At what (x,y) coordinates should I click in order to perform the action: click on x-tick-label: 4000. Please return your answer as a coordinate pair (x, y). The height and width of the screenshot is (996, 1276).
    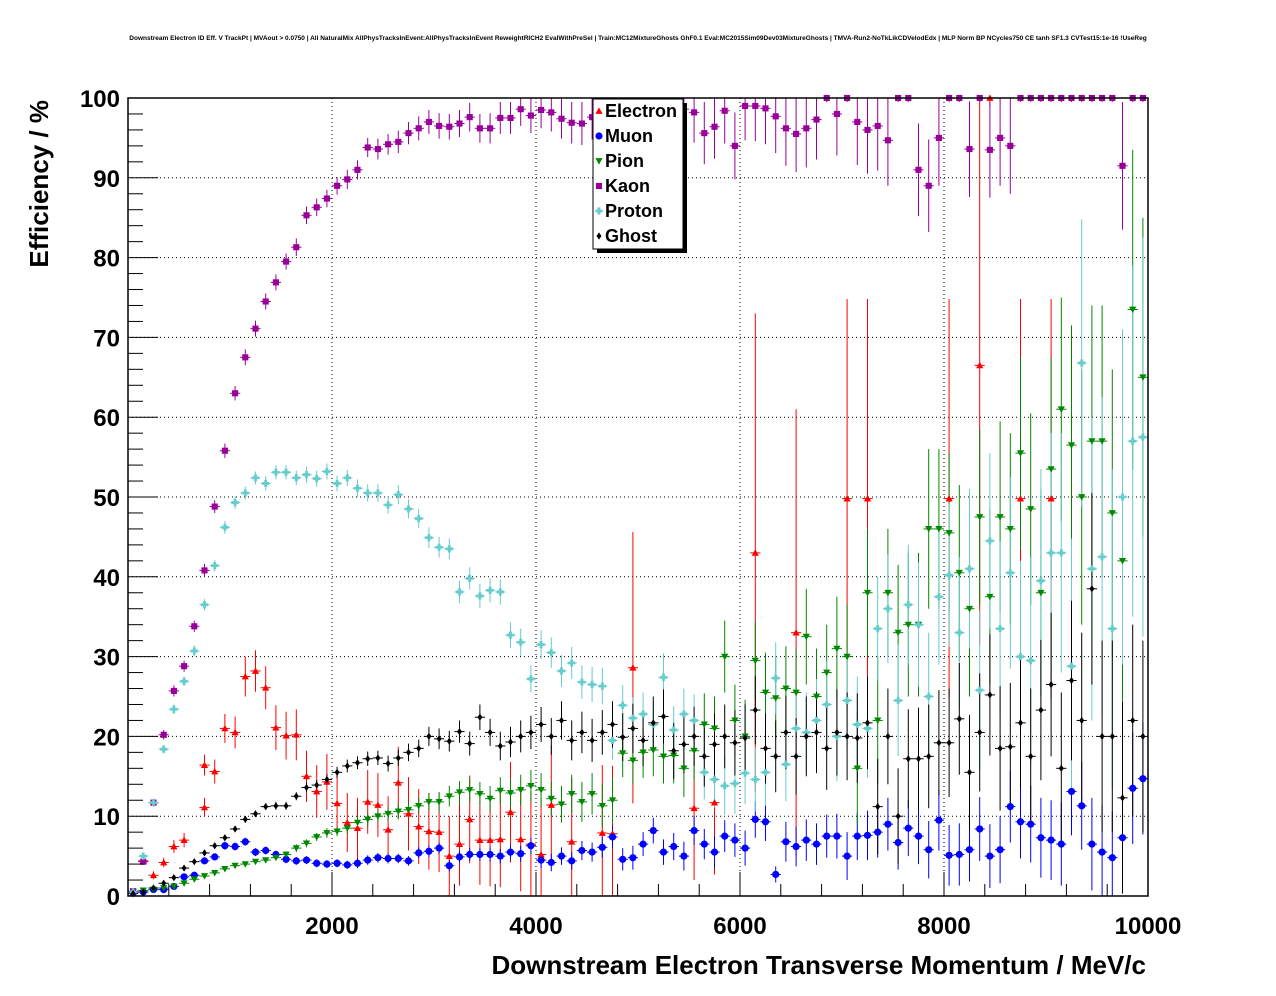
    Looking at the image, I should click on (535, 926).